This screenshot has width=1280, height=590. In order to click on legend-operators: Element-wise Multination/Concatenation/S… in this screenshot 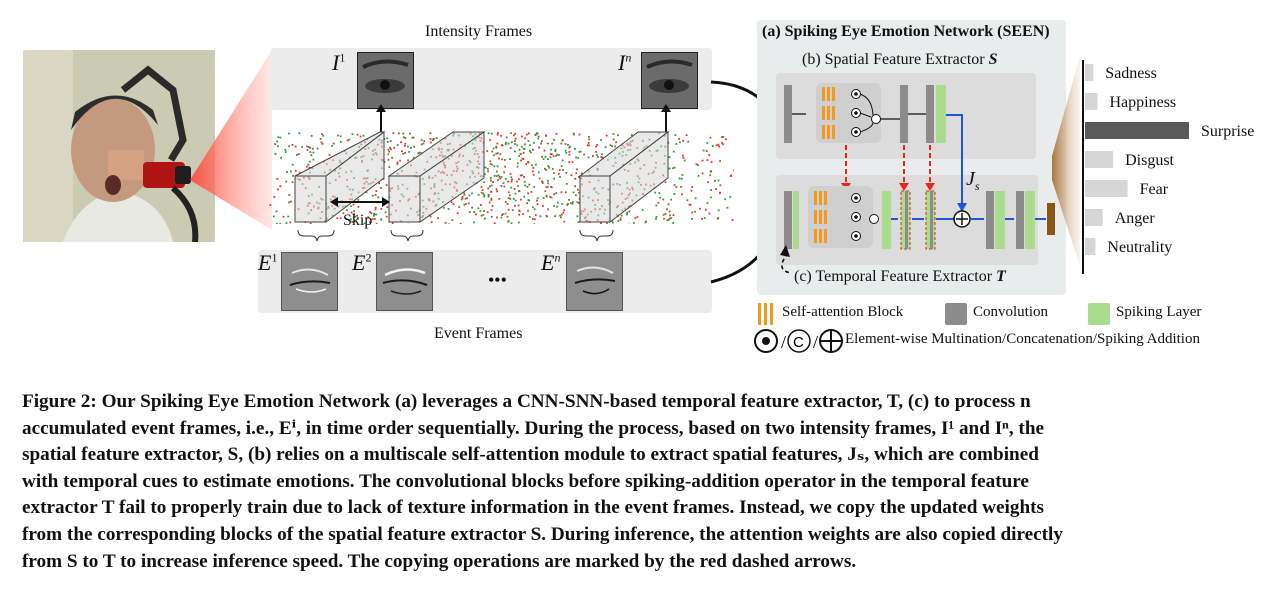, I will do `click(1022, 339)`.